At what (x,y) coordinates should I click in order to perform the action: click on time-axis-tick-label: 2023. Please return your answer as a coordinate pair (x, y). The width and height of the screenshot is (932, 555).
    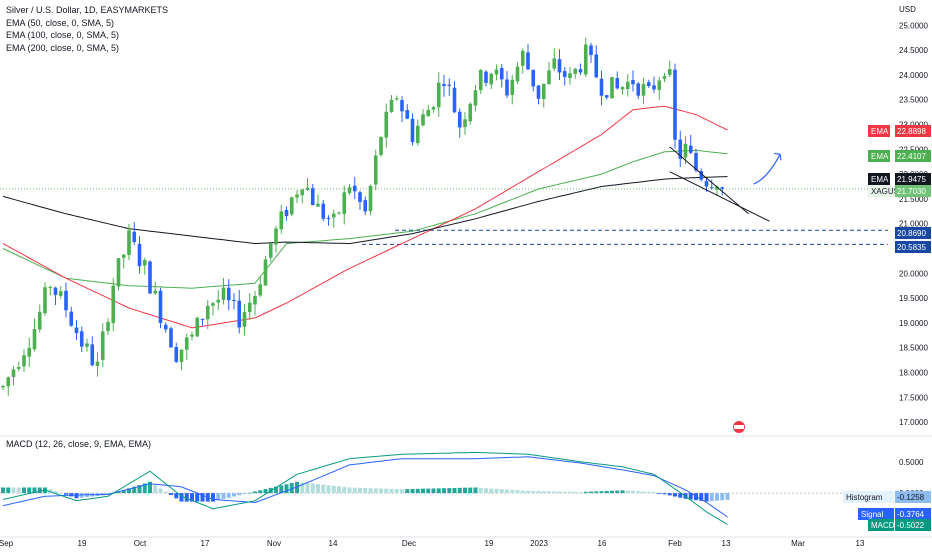
    Looking at the image, I should click on (539, 543).